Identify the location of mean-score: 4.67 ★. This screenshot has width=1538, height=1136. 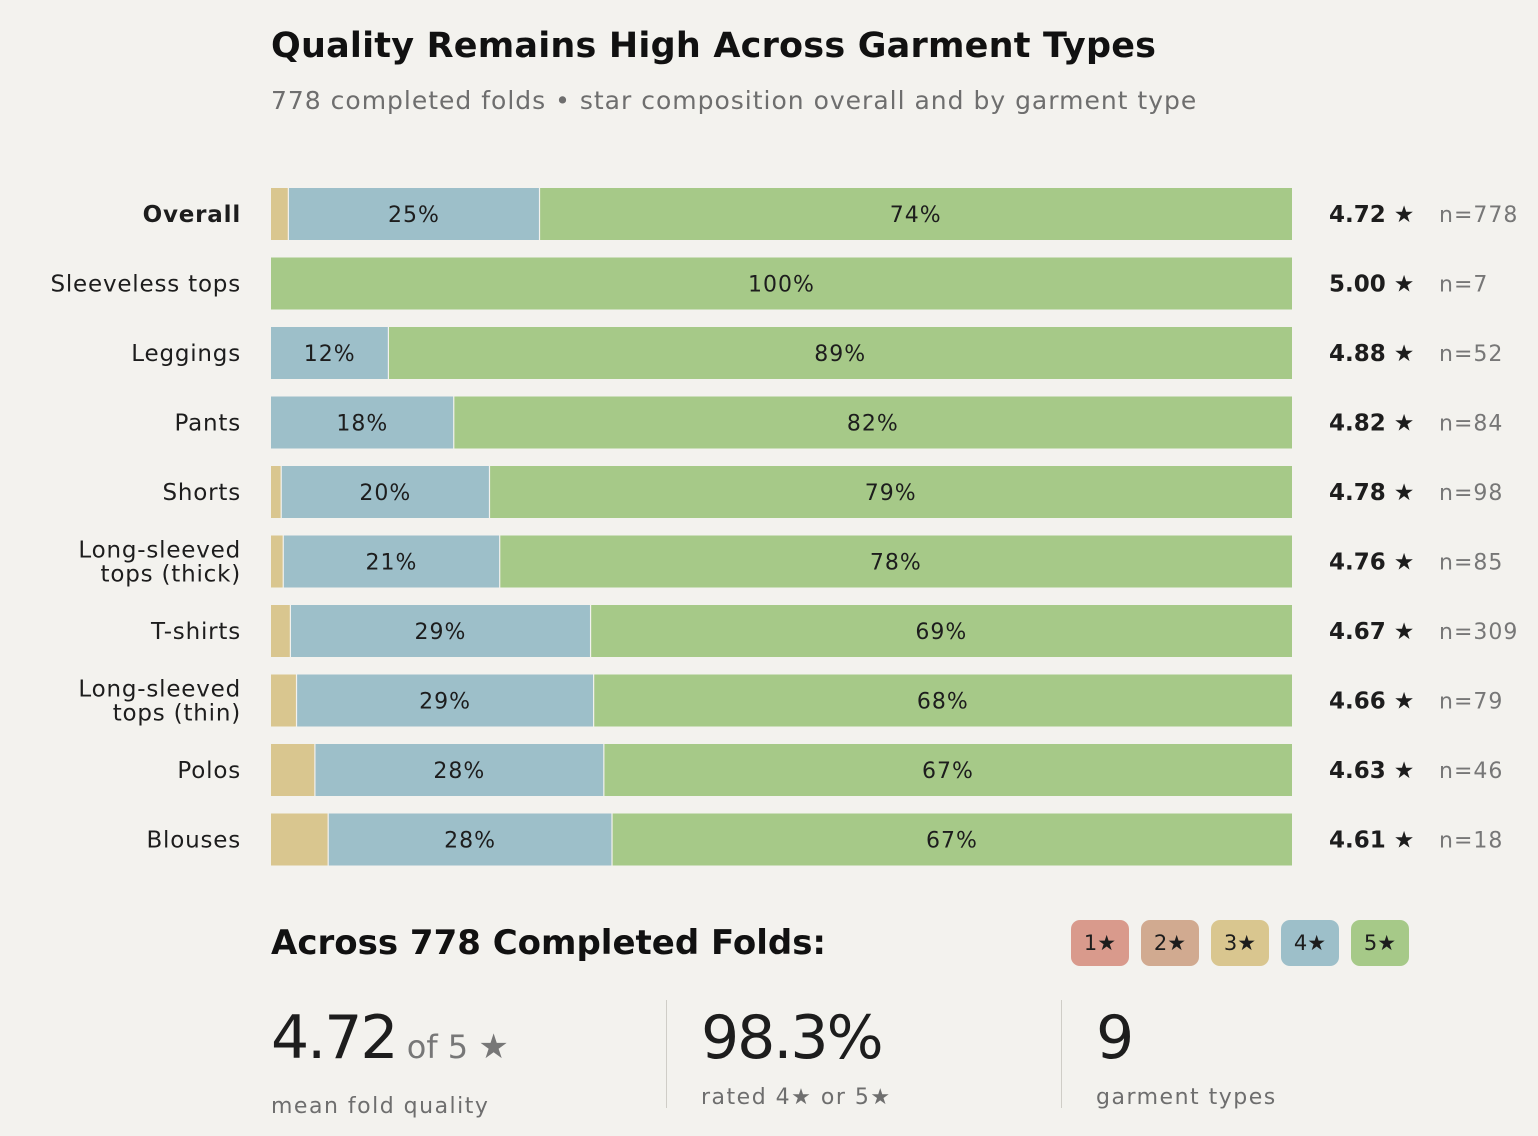
(1371, 632).